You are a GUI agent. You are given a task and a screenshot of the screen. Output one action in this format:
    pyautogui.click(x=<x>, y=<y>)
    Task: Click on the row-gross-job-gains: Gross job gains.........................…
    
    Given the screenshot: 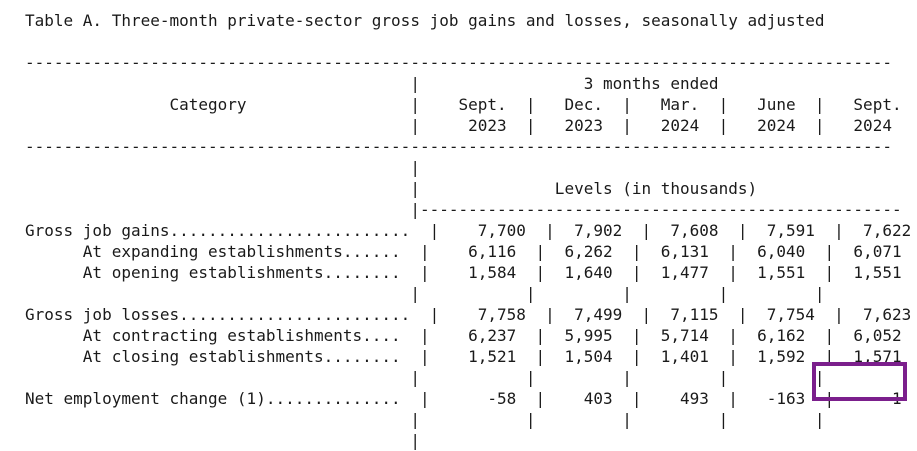 What is the action you would take?
    pyautogui.click(x=468, y=230)
    